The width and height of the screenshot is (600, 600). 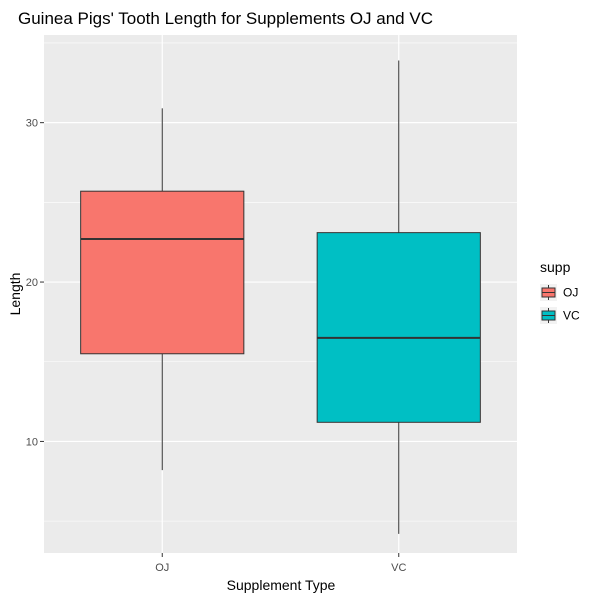 I want to click on legend-label: OJ, so click(x=570, y=293).